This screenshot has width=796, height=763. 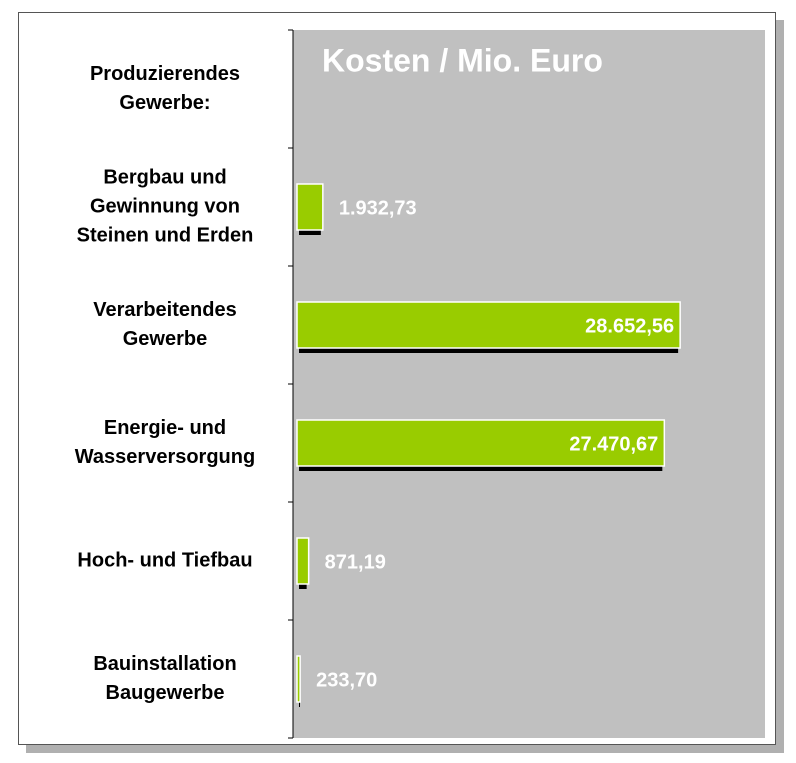 I want to click on value-label: 1.932,73, so click(x=378, y=208).